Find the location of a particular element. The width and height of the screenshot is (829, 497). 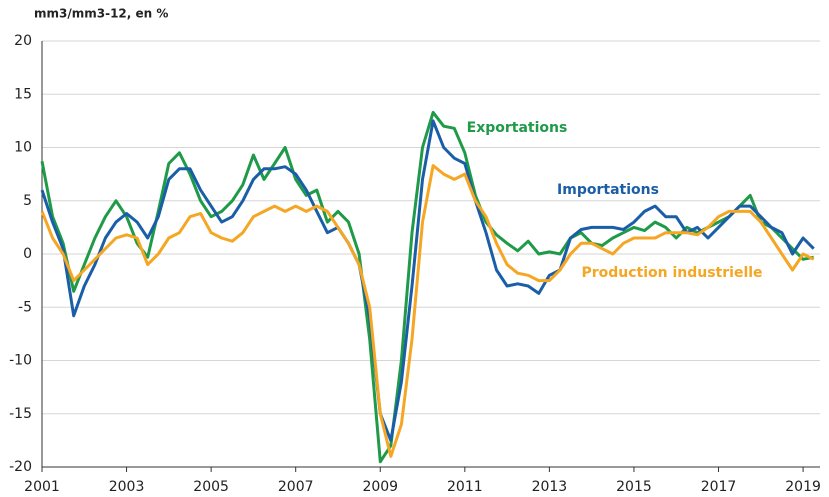

y-tick-label: 15 is located at coordinates (23, 94).